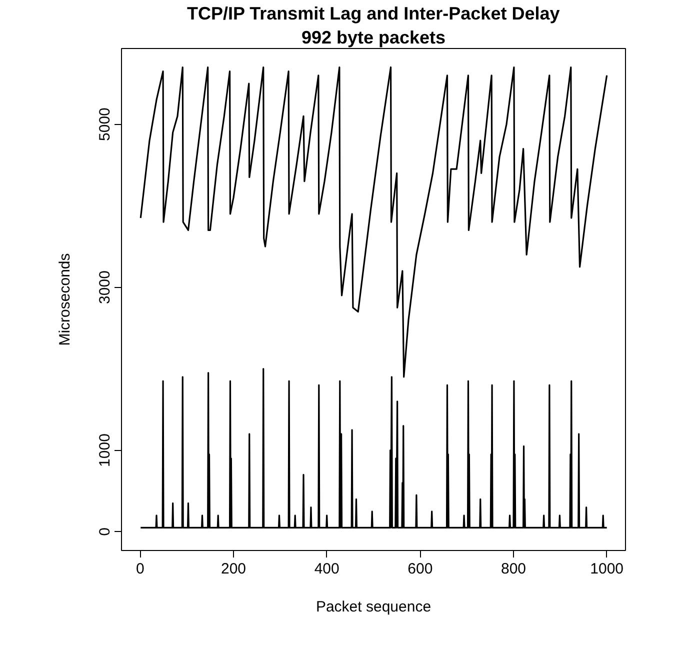  I want to click on x-tick-label: 400, so click(327, 569).